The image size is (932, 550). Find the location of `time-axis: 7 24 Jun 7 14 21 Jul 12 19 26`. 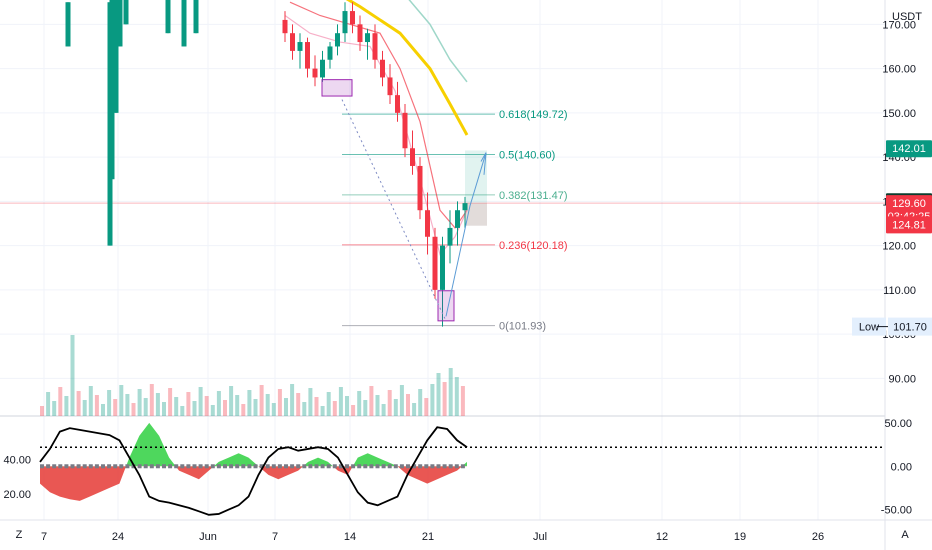

time-axis: 7 24 Jun 7 14 21 Jul 12 19 26 is located at coordinates (432, 537).